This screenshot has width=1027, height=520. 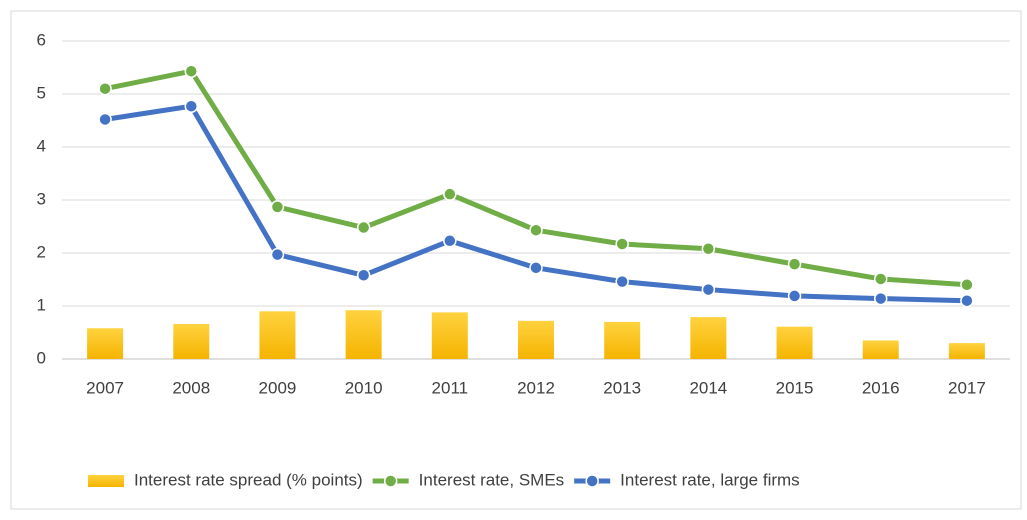 What do you see at coordinates (364, 387) in the screenshot?
I see `x-tick-label: 2010` at bounding box center [364, 387].